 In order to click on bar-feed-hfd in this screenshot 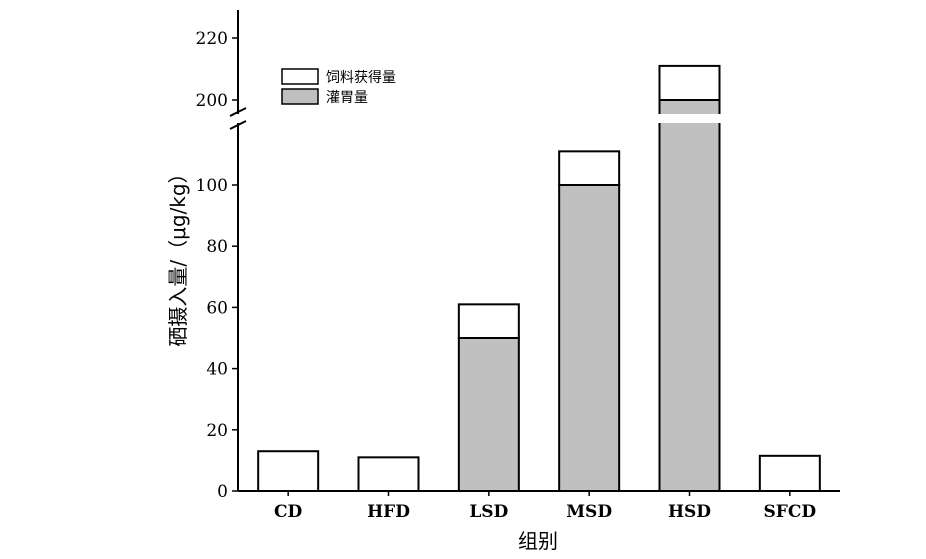, I will do `click(388, 474)`.